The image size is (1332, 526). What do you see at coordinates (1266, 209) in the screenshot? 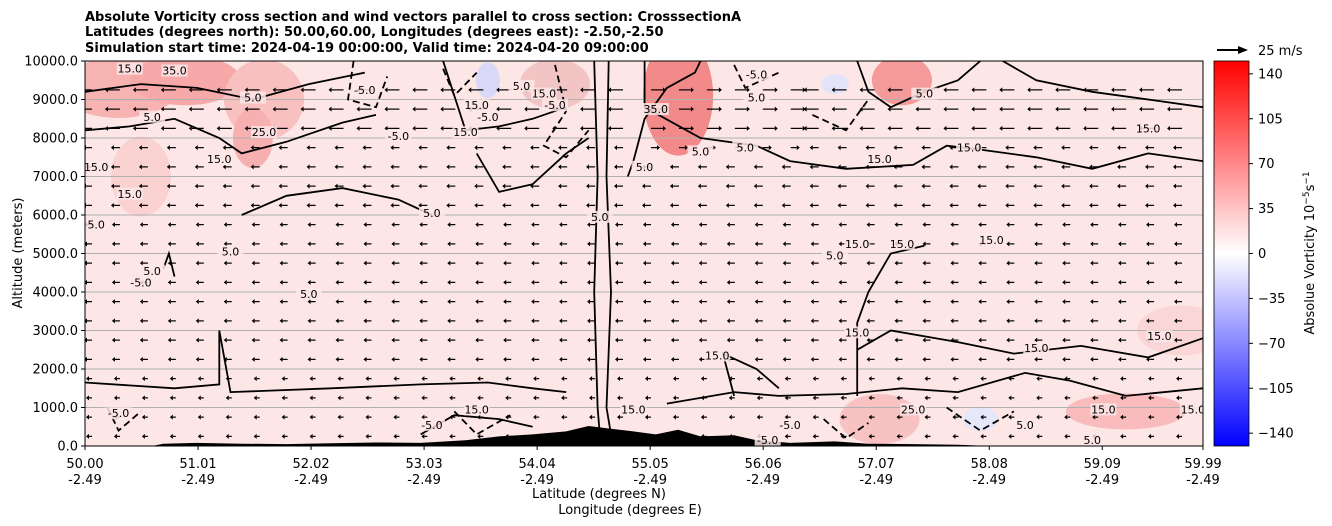
I see `colorbar-tick-label: 35` at bounding box center [1266, 209].